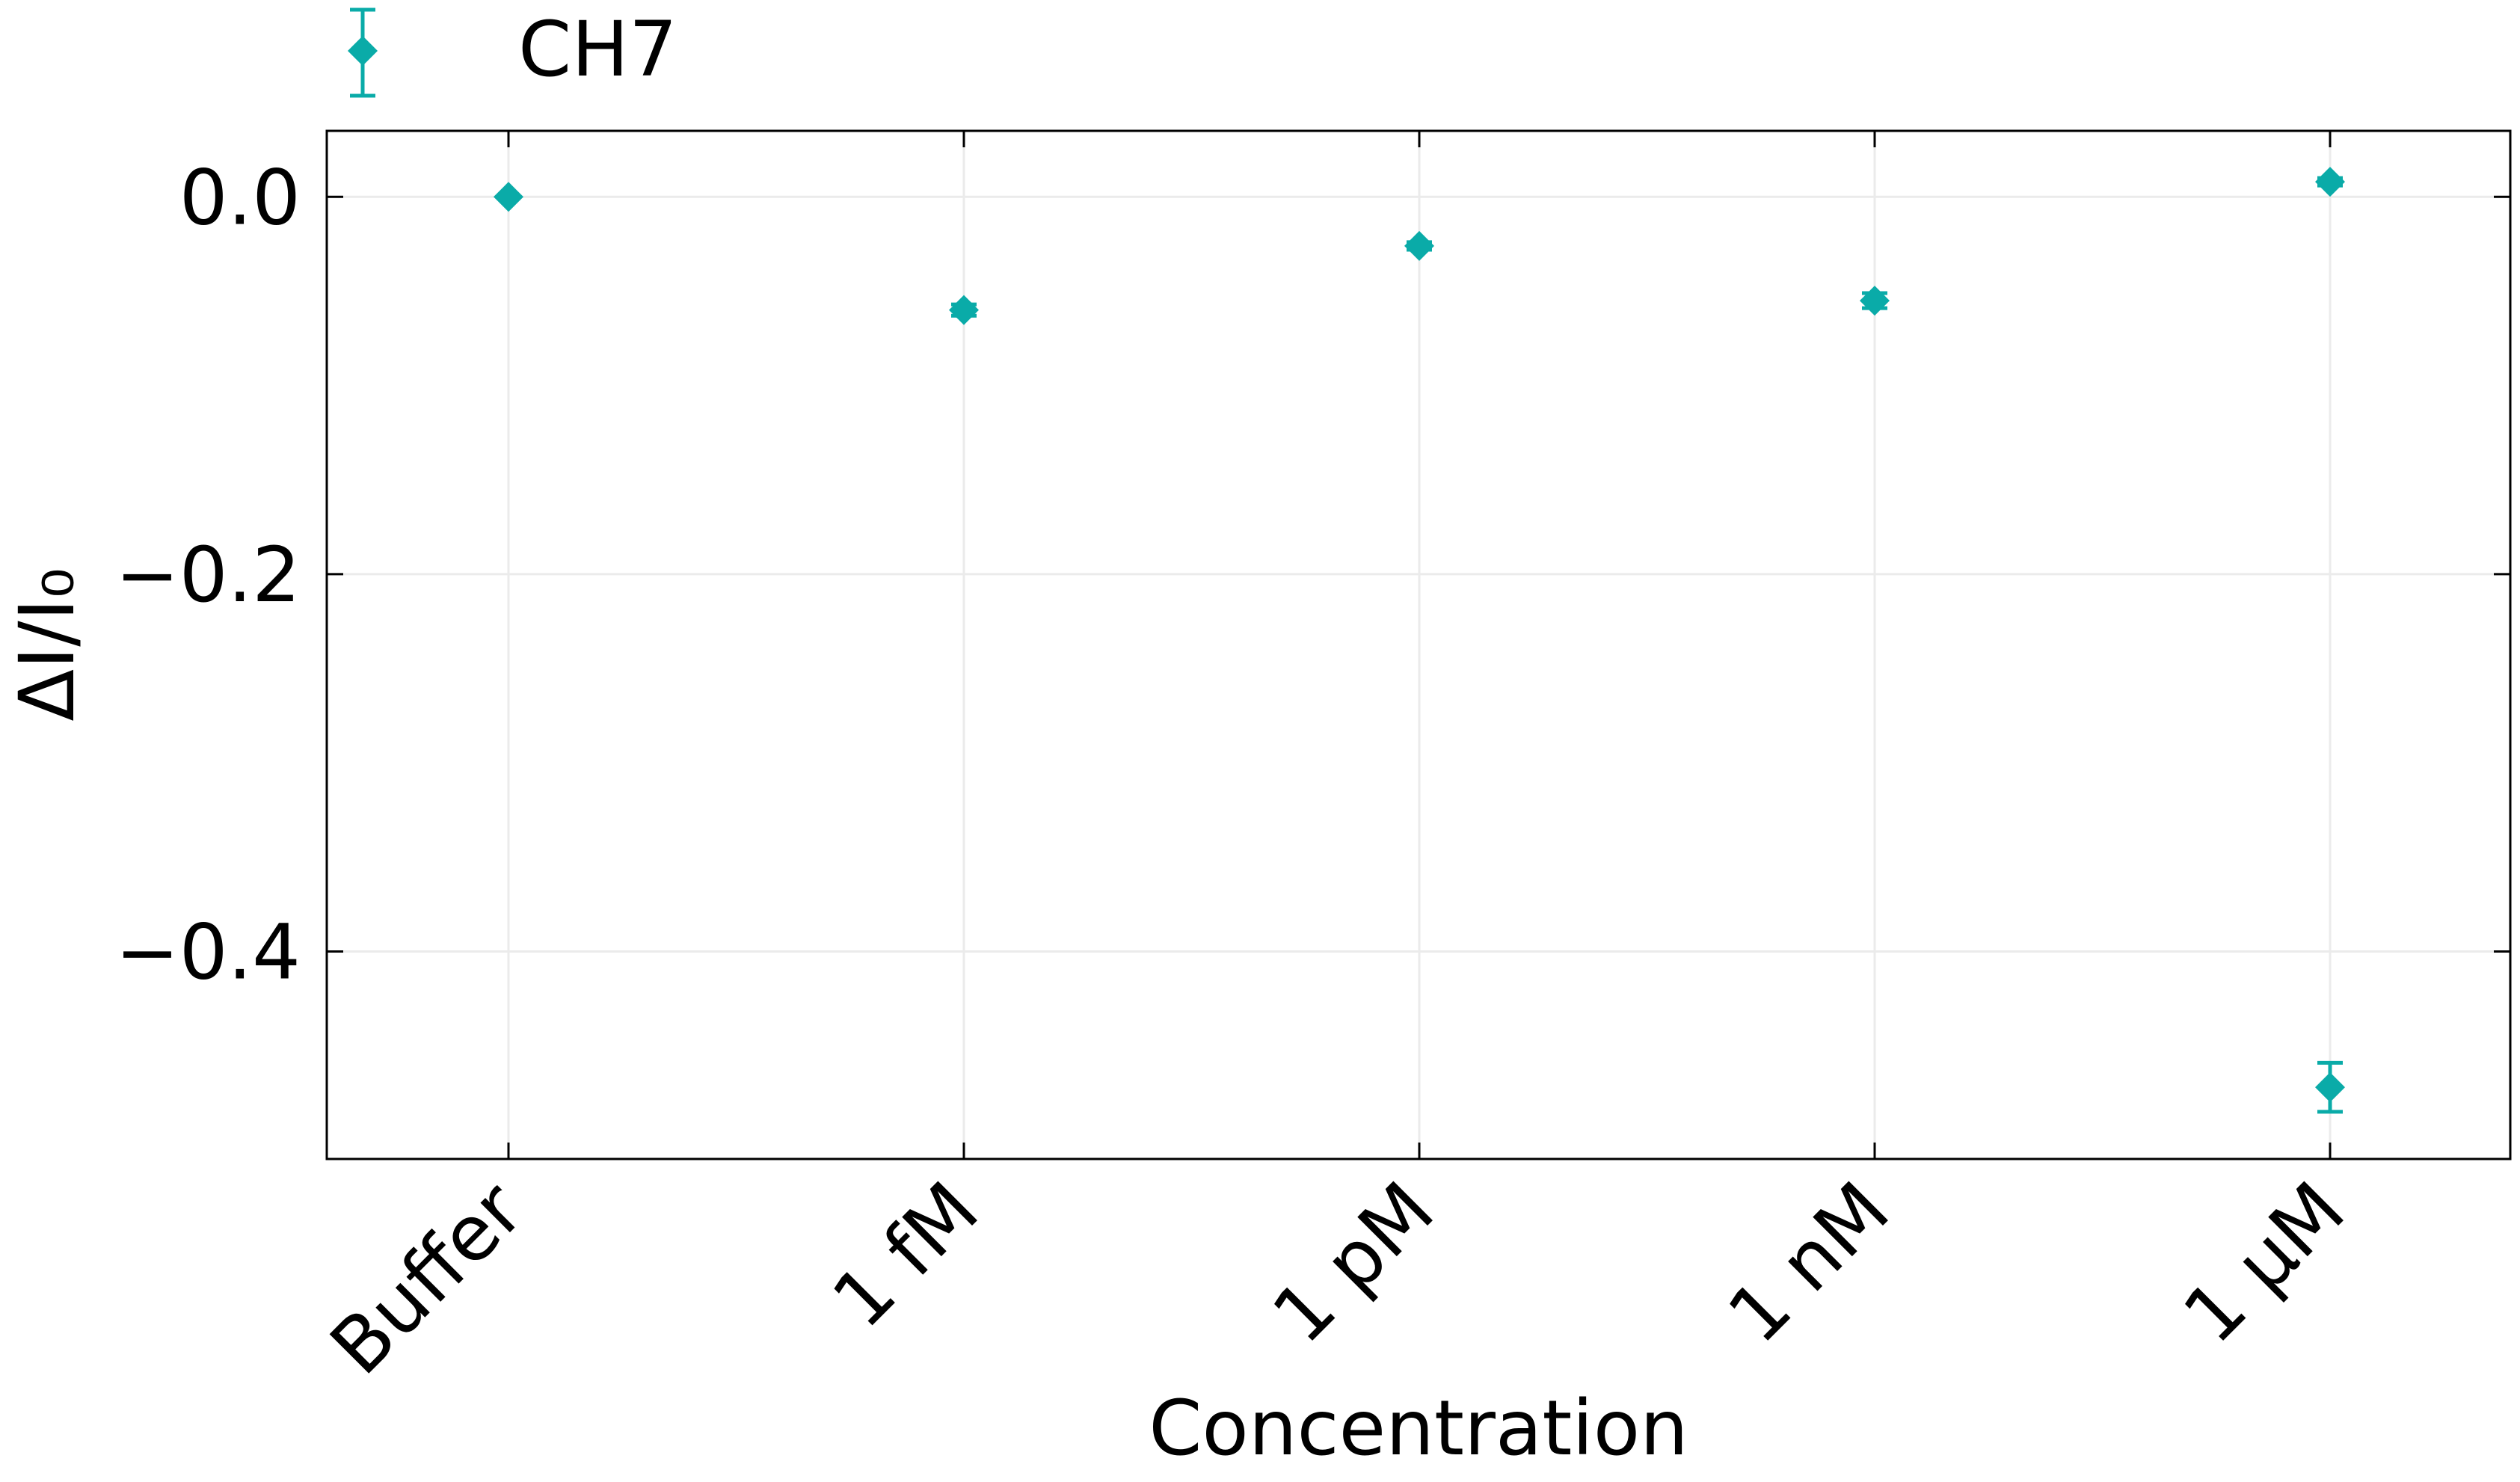 The width and height of the screenshot is (2520, 1482). What do you see at coordinates (427, 1278) in the screenshot?
I see `x-tick-label: Buffer` at bounding box center [427, 1278].